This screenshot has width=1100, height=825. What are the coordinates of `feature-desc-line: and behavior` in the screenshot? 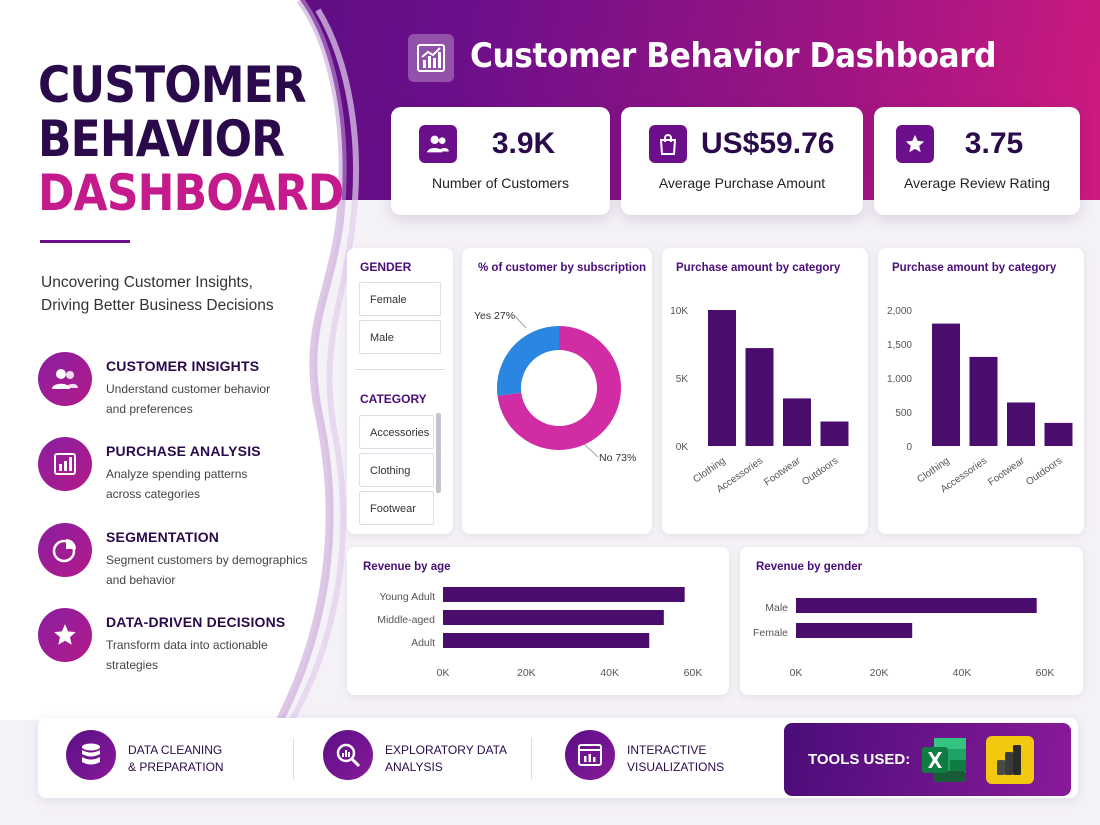 It's located at (141, 580).